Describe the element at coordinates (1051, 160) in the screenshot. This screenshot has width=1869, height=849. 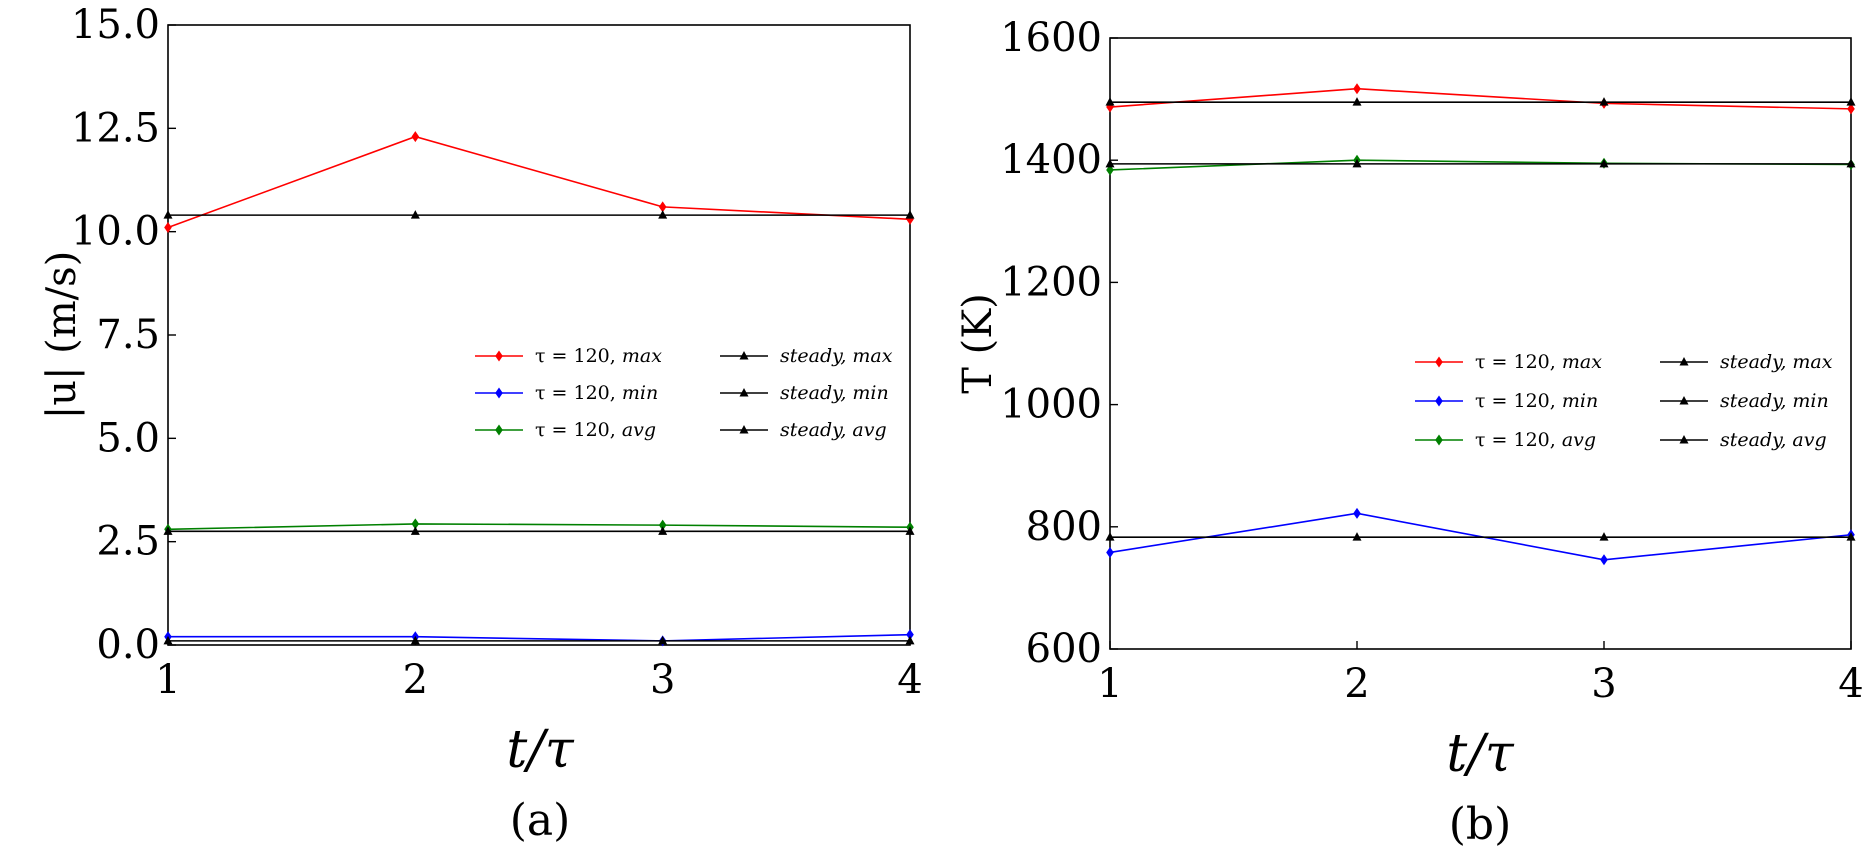
I see `y-tick-label: 1400` at that location.